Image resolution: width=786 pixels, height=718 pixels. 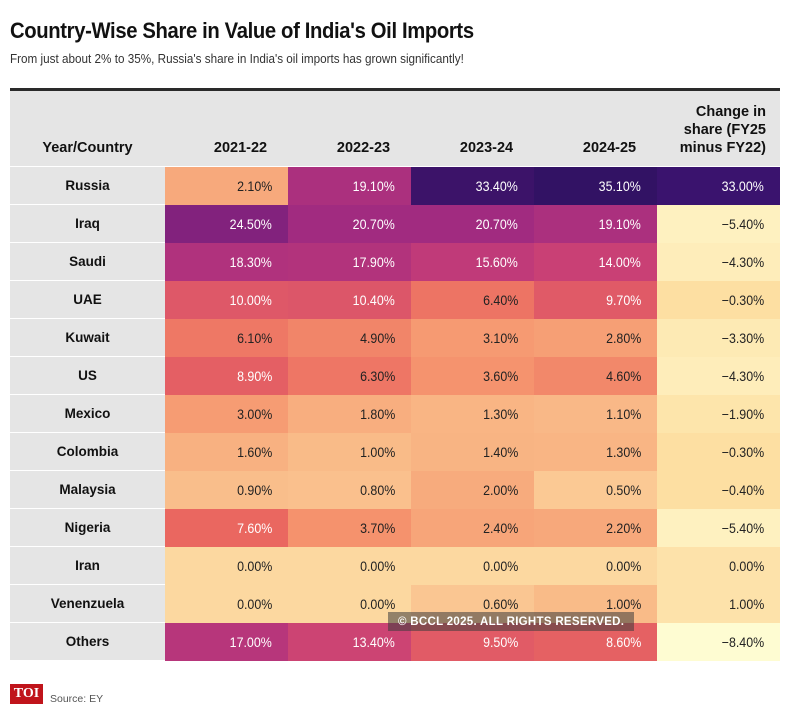 I want to click on value-cell-2024-25: 19.10%, so click(x=595, y=224).